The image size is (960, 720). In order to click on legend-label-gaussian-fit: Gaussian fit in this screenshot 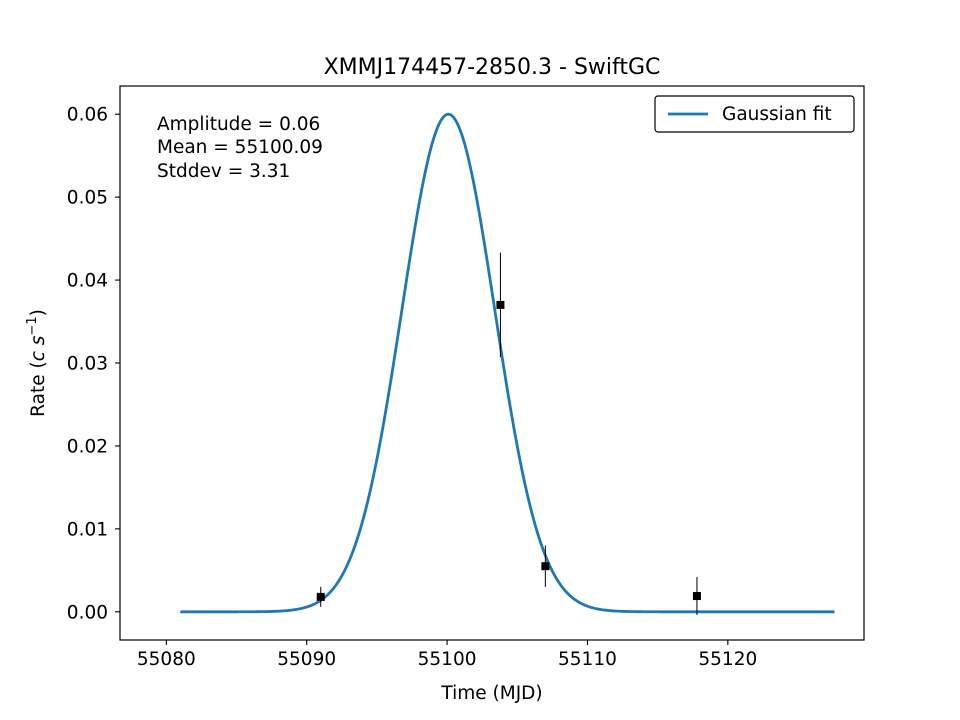, I will do `click(777, 114)`.